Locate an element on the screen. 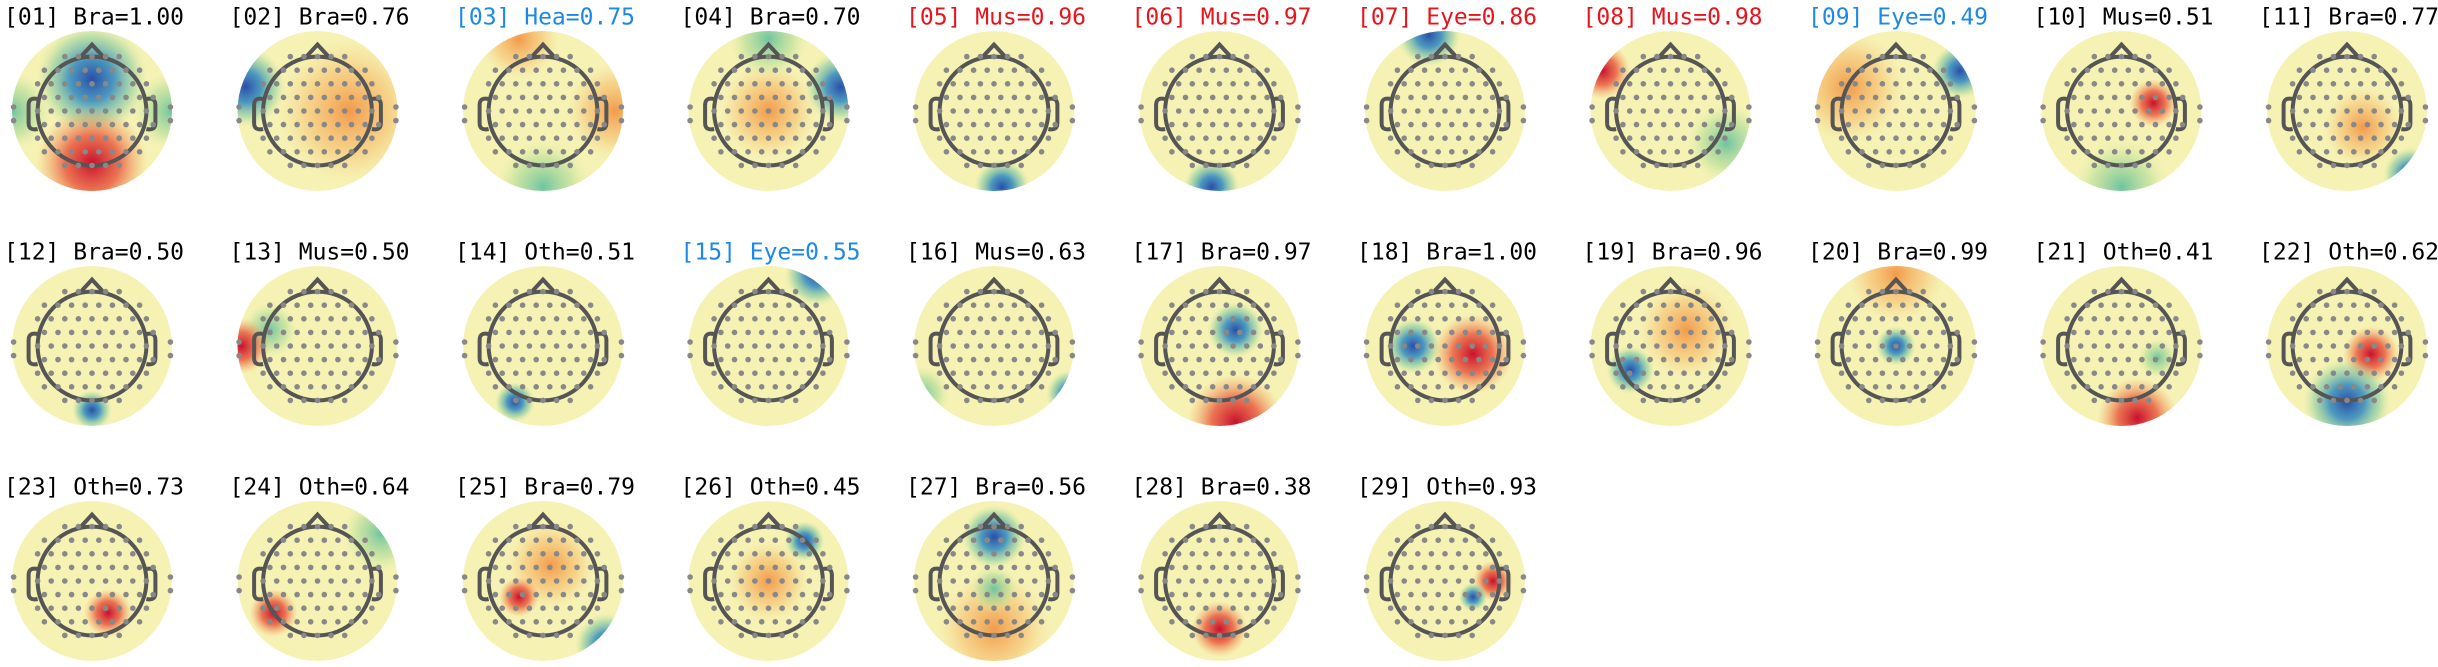 The image size is (2438, 667). component-label: [23] Oth=0.73 is located at coordinates (94, 488).